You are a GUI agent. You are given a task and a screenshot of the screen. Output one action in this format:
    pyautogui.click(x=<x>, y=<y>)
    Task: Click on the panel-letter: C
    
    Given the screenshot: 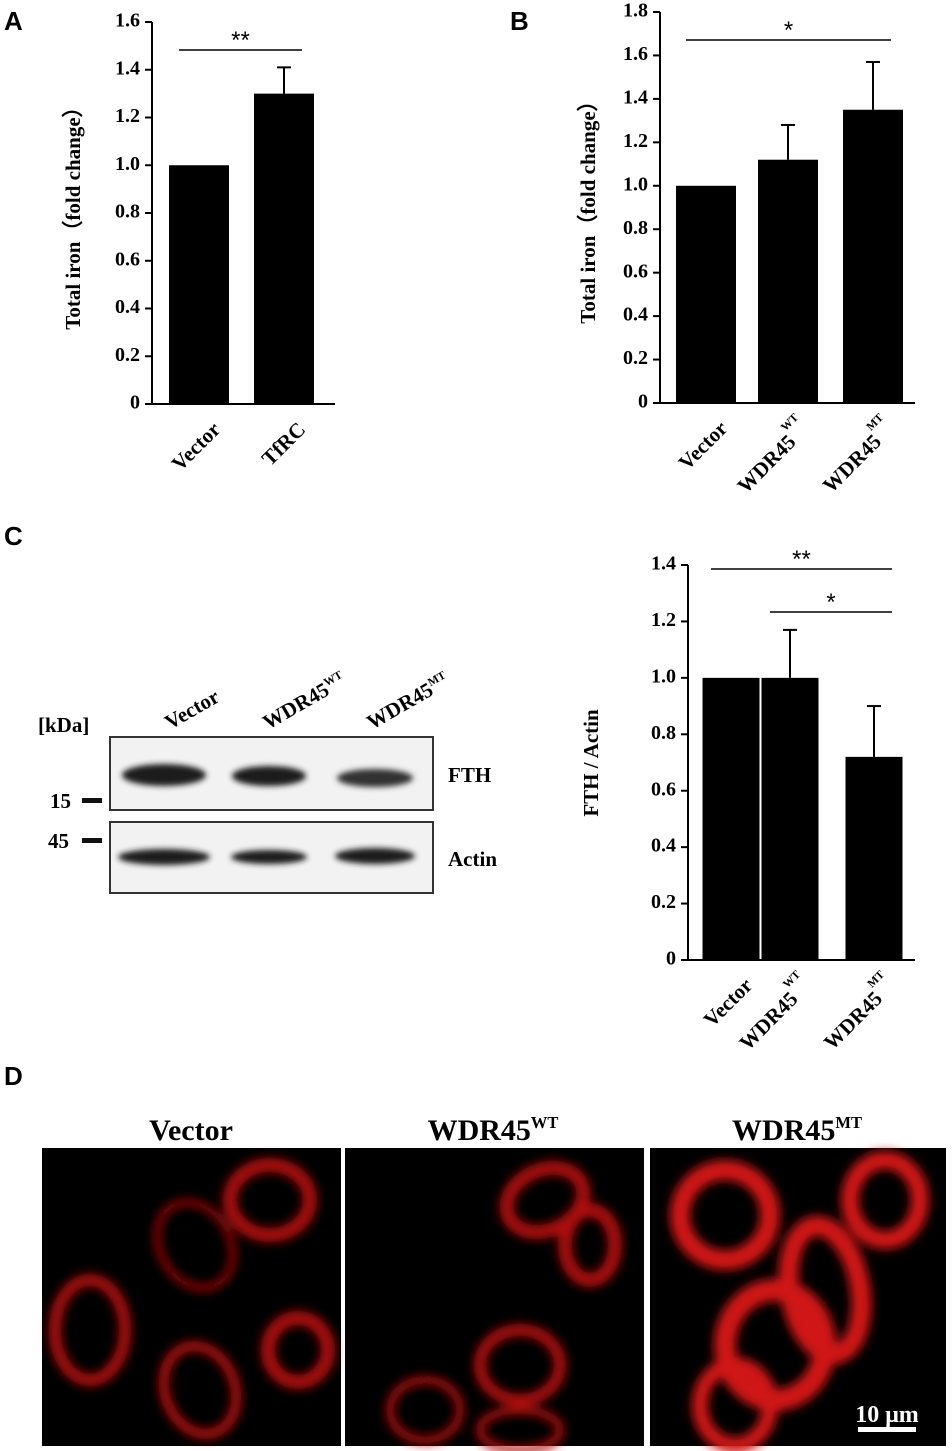 What is the action you would take?
    pyautogui.click(x=13, y=536)
    